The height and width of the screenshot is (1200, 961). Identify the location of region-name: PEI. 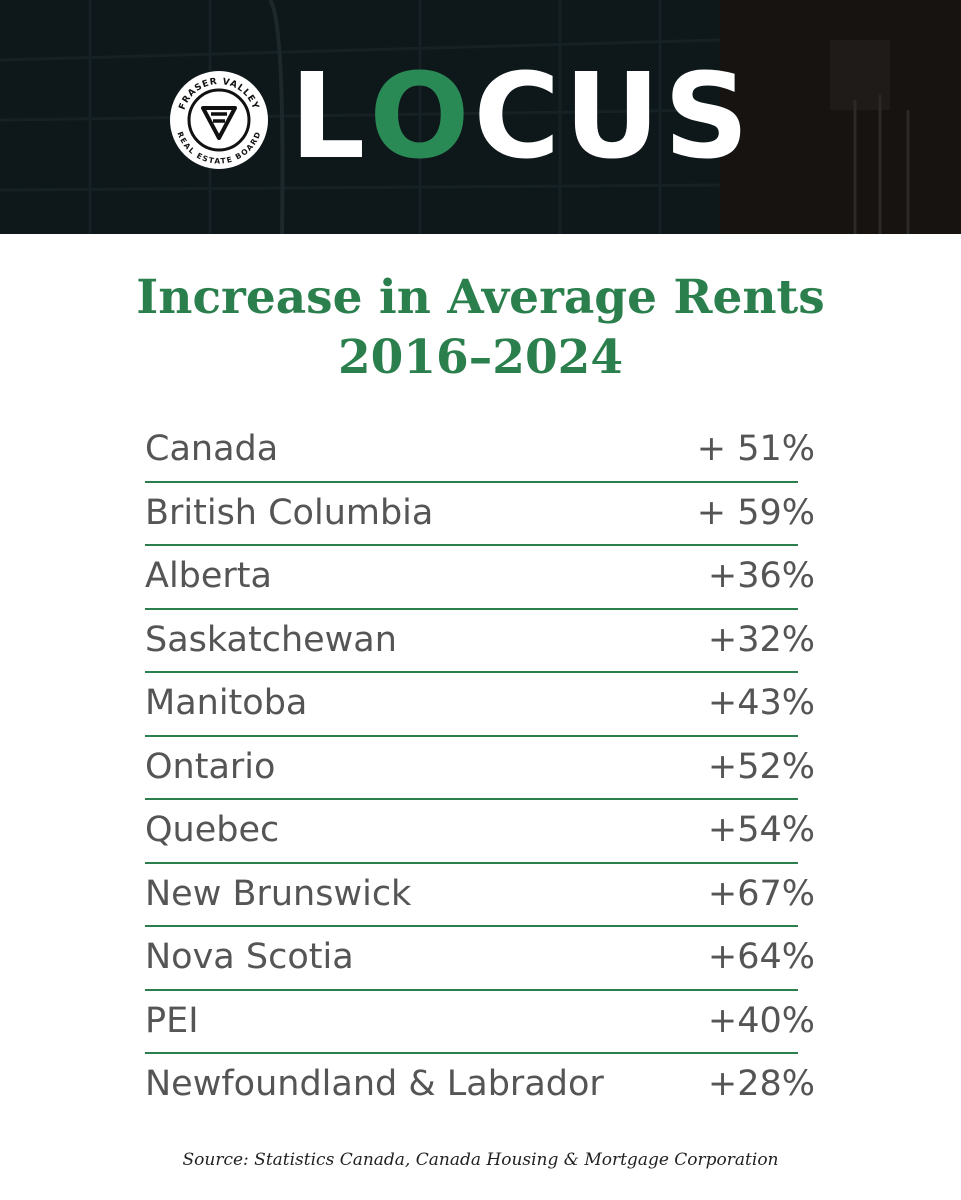
(172, 1020).